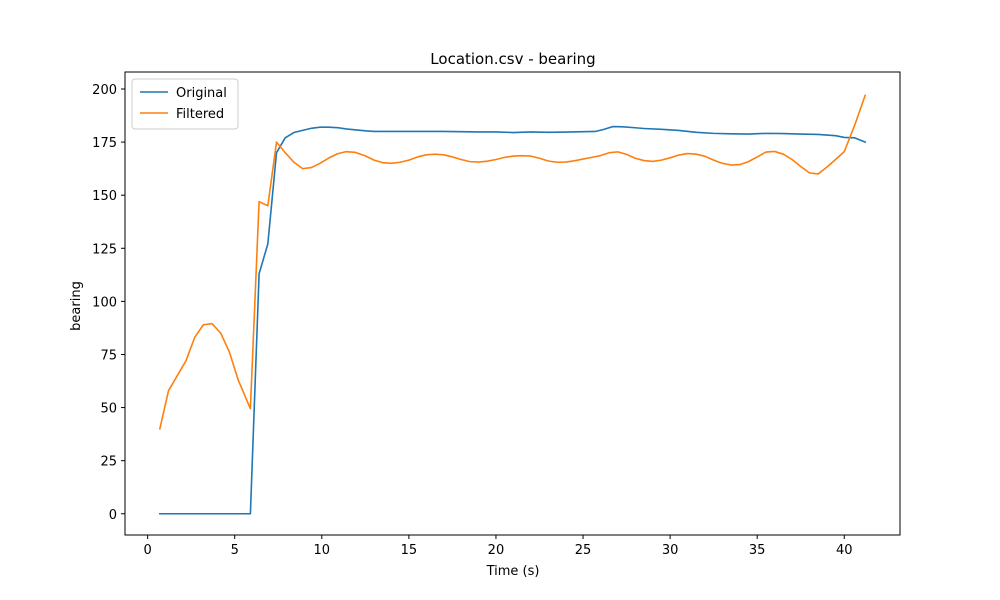  What do you see at coordinates (104, 302) in the screenshot?
I see `y-tick-label: 100` at bounding box center [104, 302].